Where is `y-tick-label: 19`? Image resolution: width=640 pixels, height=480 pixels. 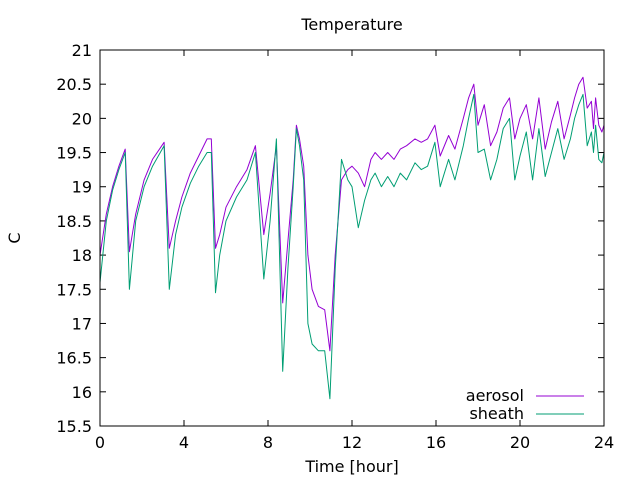 y-tick-label: 19 is located at coordinates (82, 187).